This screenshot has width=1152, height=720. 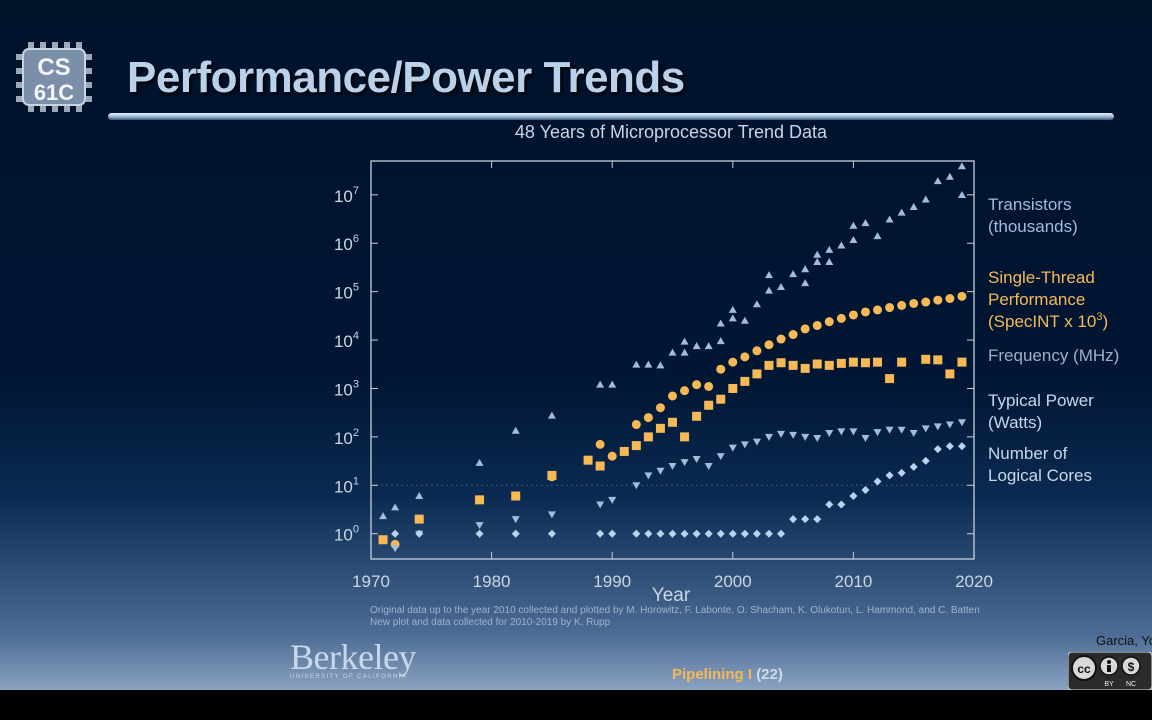 I want to click on logo-text-cs: CS, so click(x=53, y=67).